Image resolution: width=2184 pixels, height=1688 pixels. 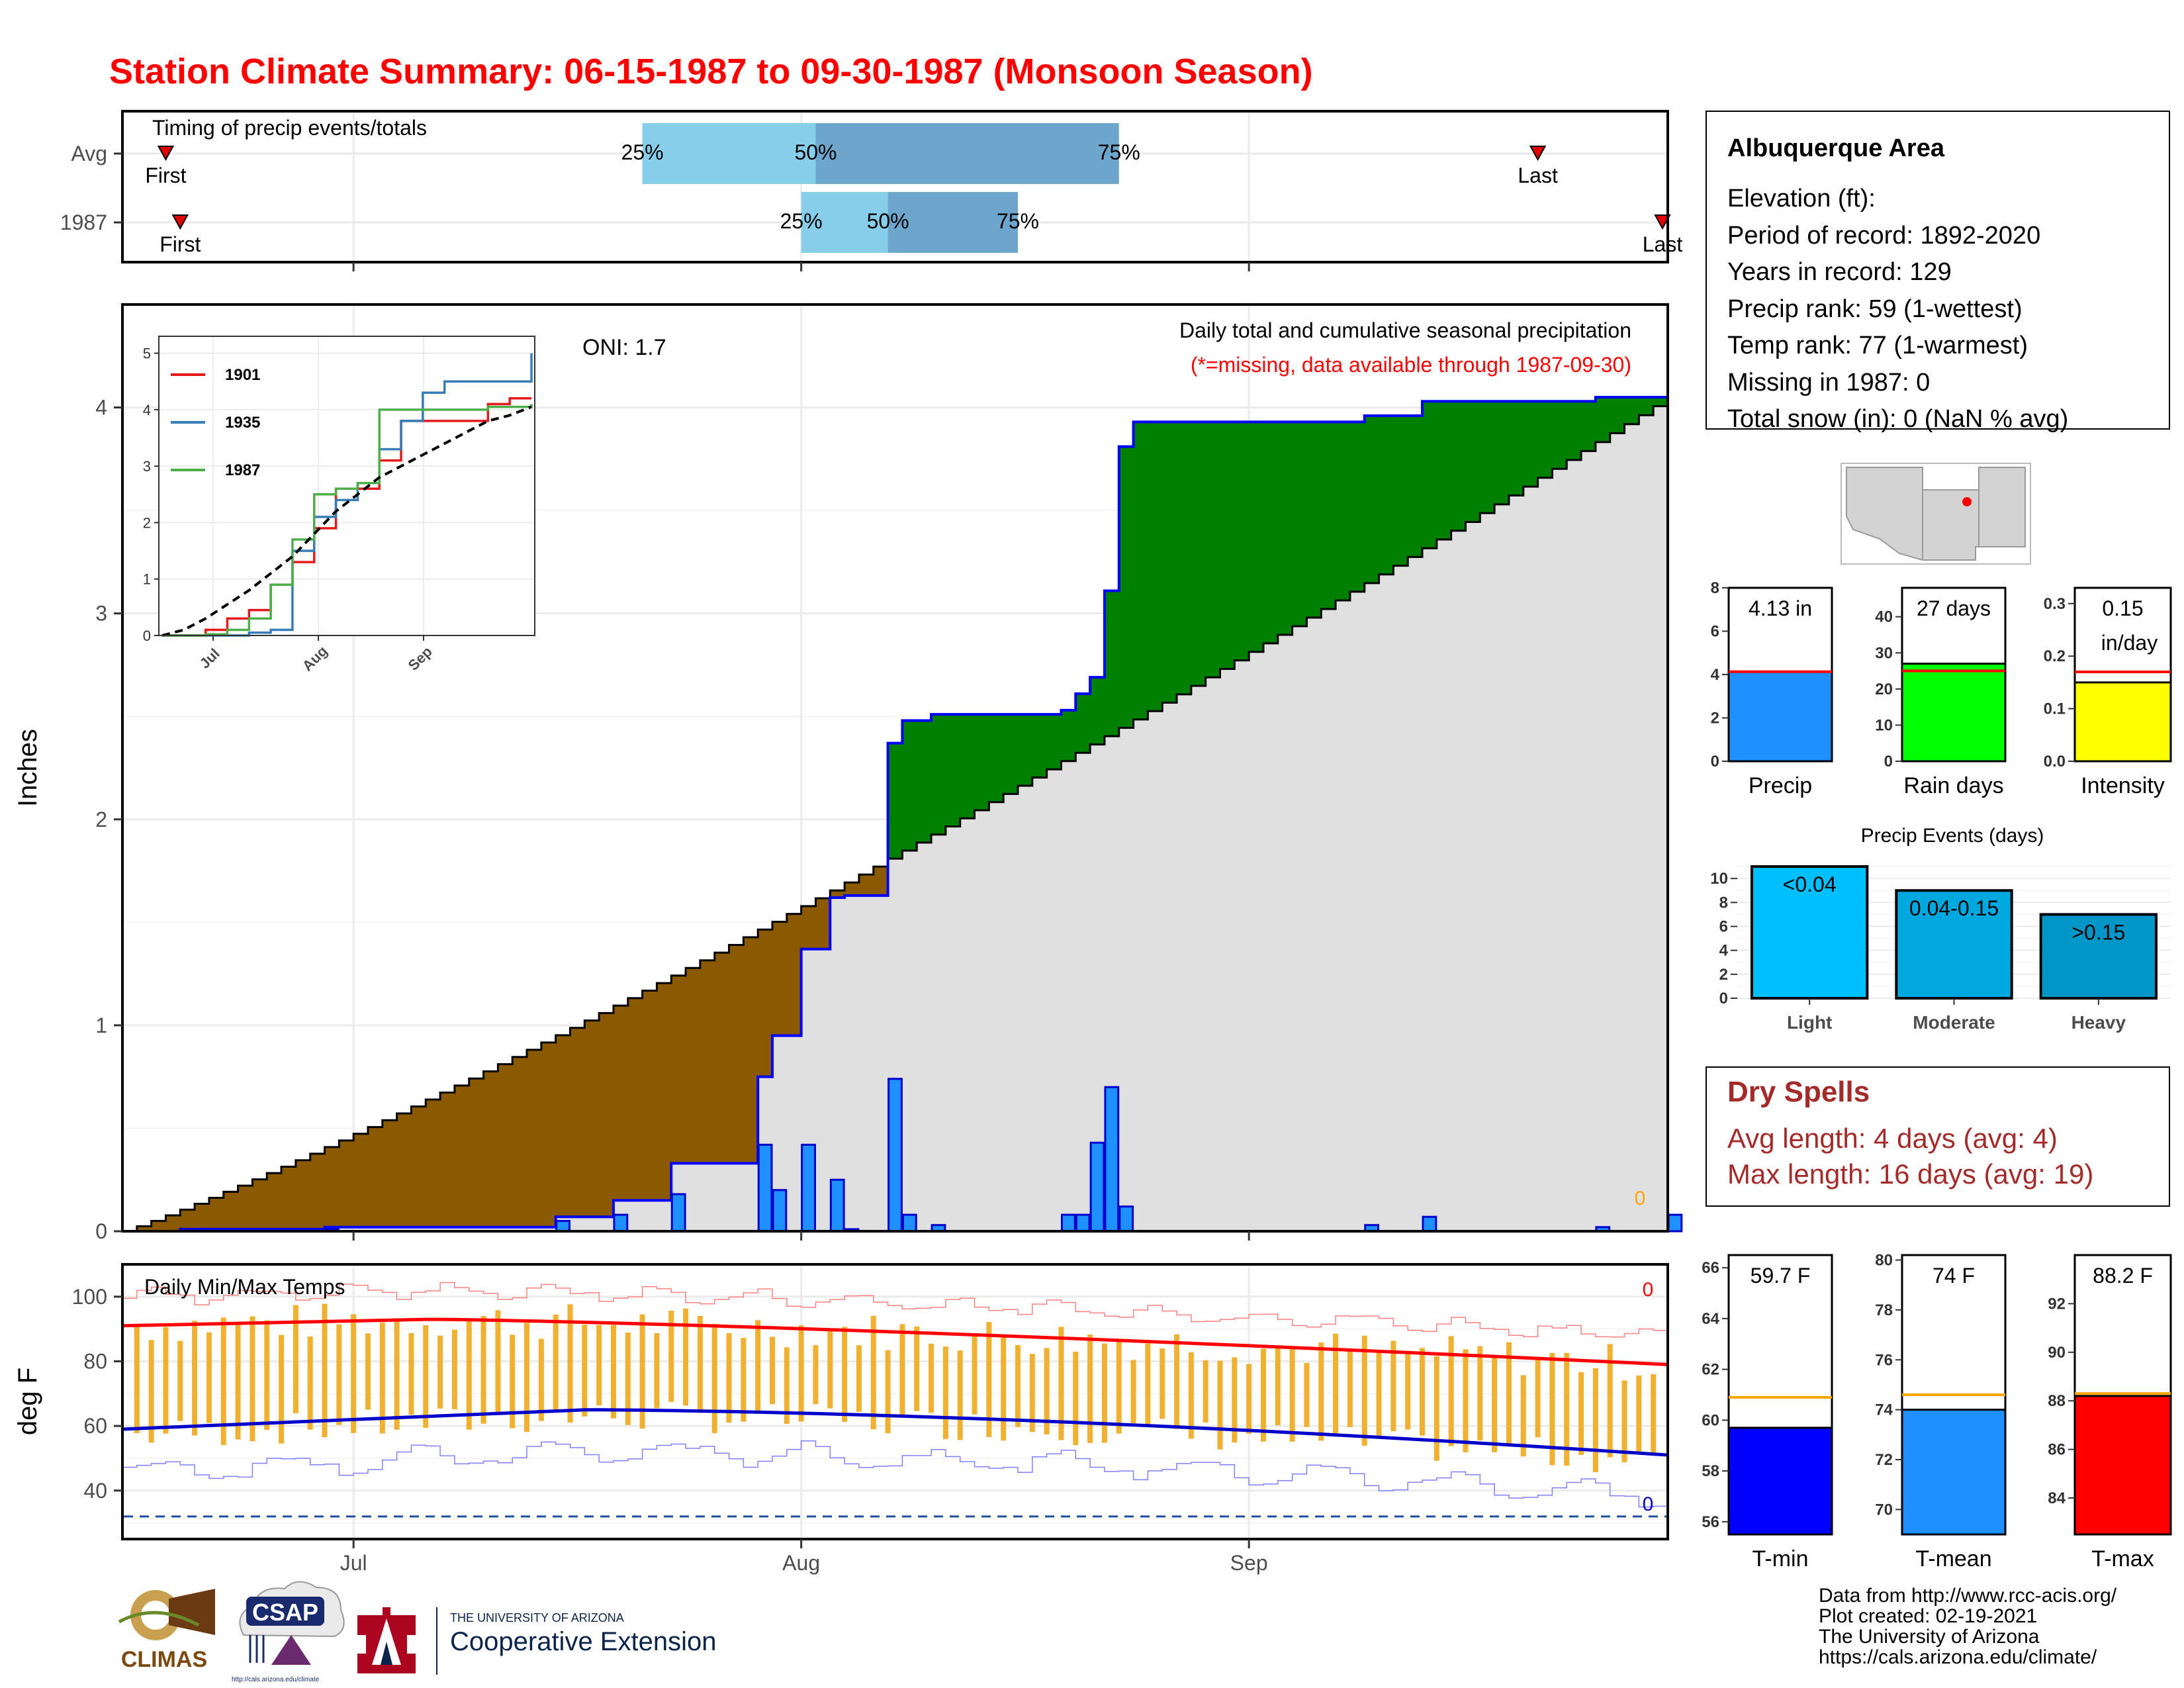 What do you see at coordinates (1884, 689) in the screenshot?
I see `summary-ytick-label: 20` at bounding box center [1884, 689].